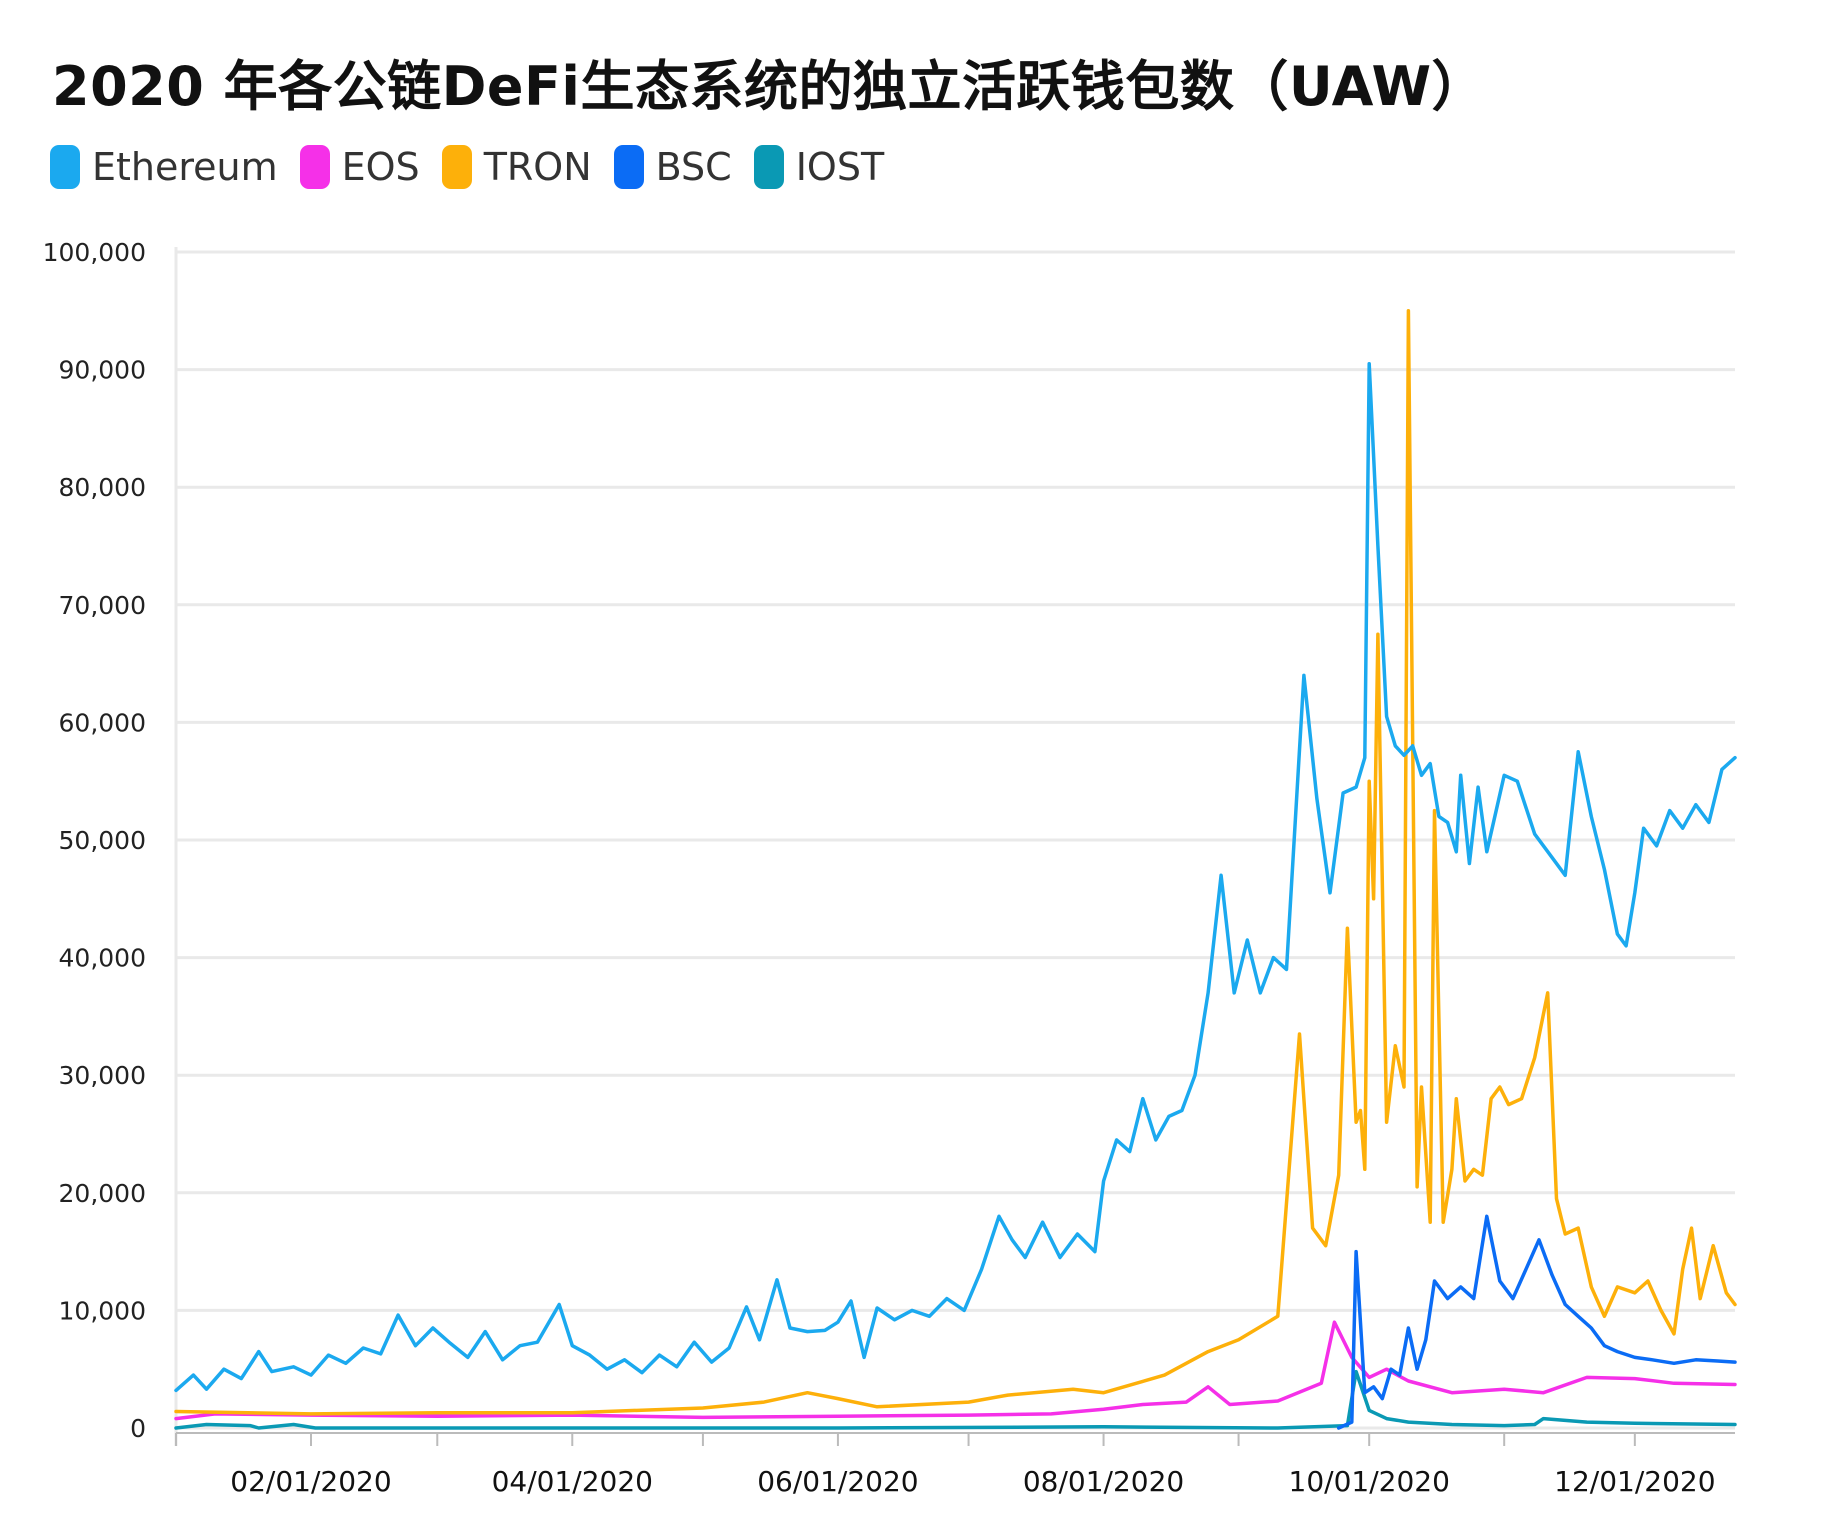 This screenshot has width=1833, height=1535. Describe the element at coordinates (380, 167) in the screenshot. I see `legend-label-eos: EOS` at that location.